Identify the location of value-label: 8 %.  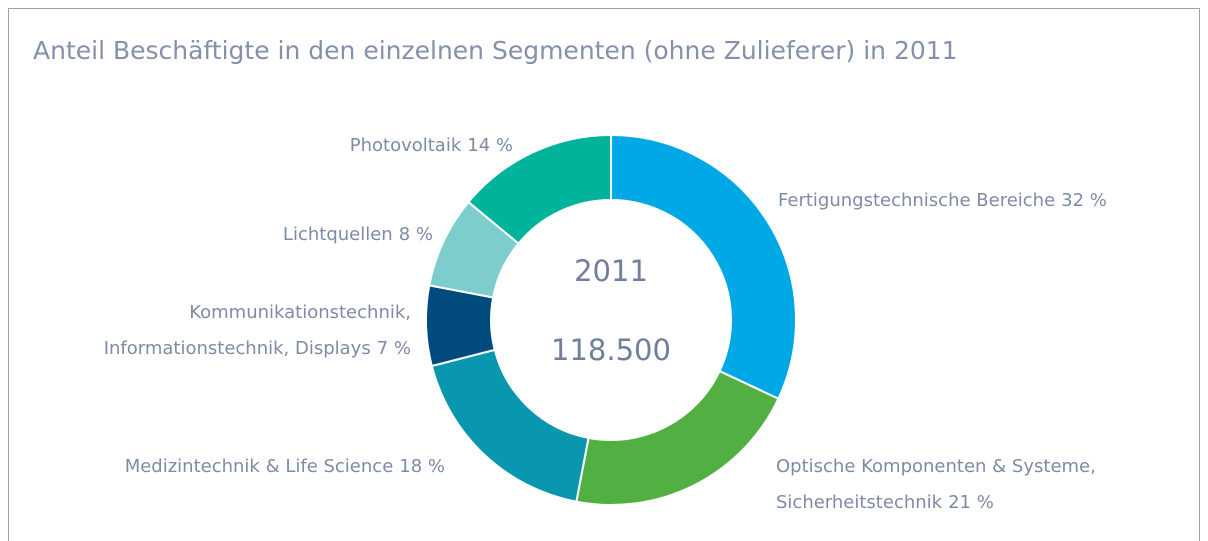
(416, 234).